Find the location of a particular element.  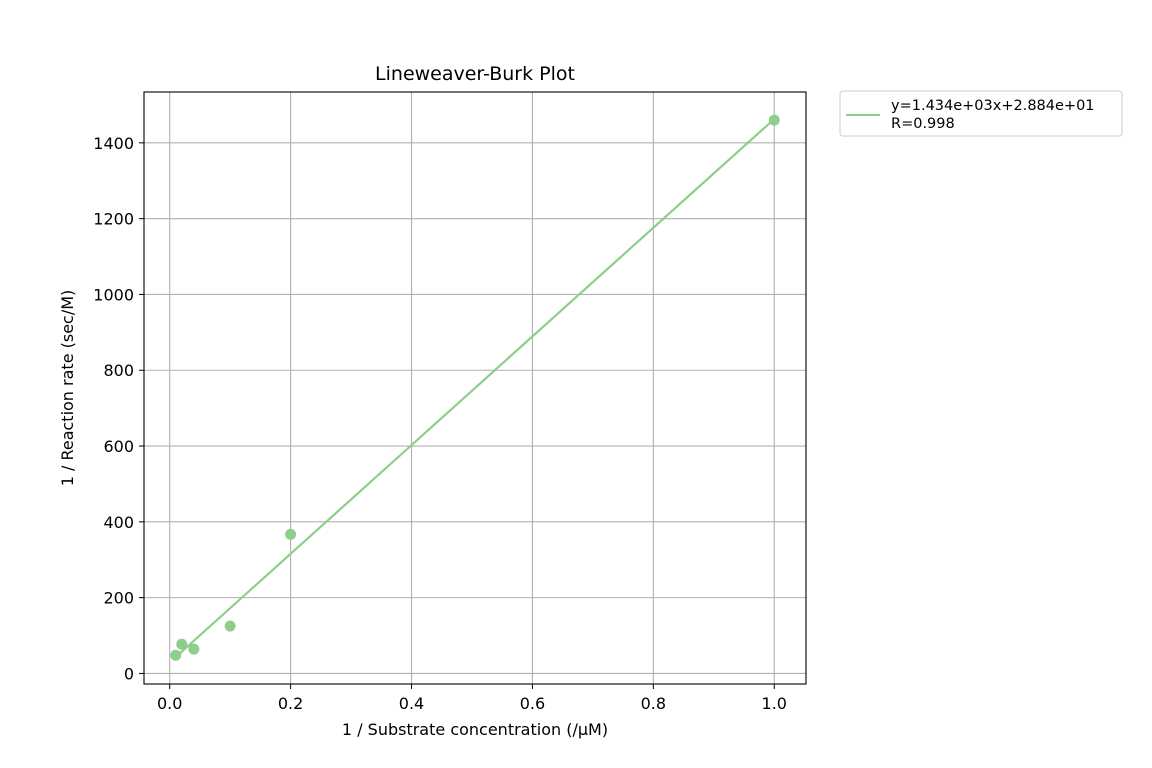

x-axis-ticks: 0.0 0.2 0.4 0.6 0.8 1.0 is located at coordinates (472, 698).